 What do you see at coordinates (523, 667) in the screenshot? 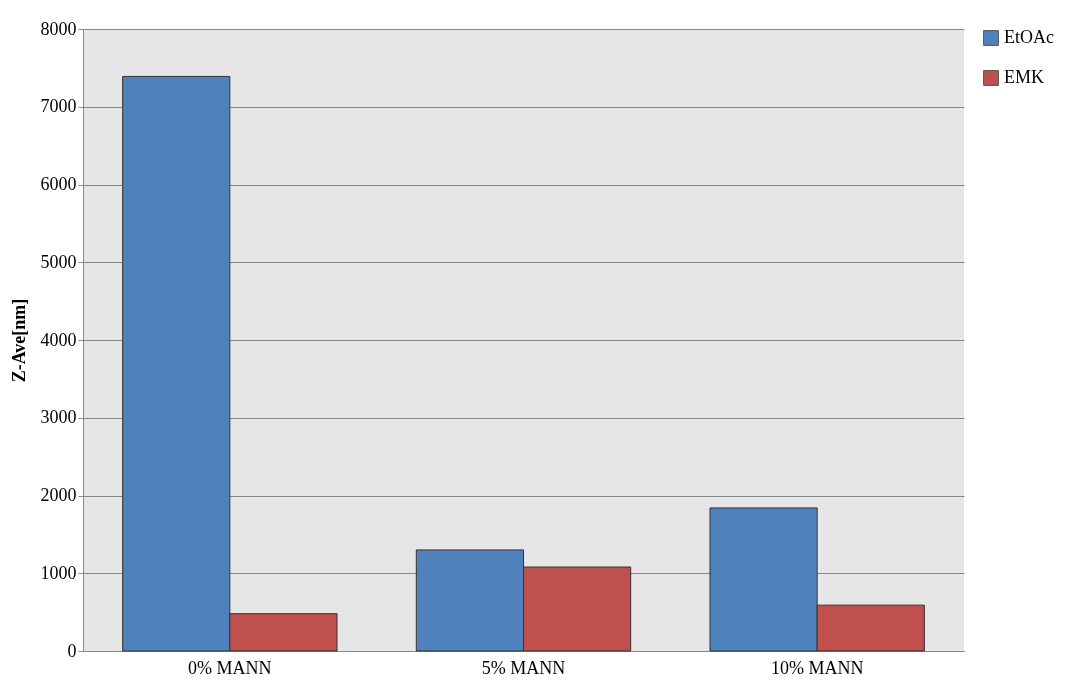
I see `x-tick-label: 5% MANN` at bounding box center [523, 667].